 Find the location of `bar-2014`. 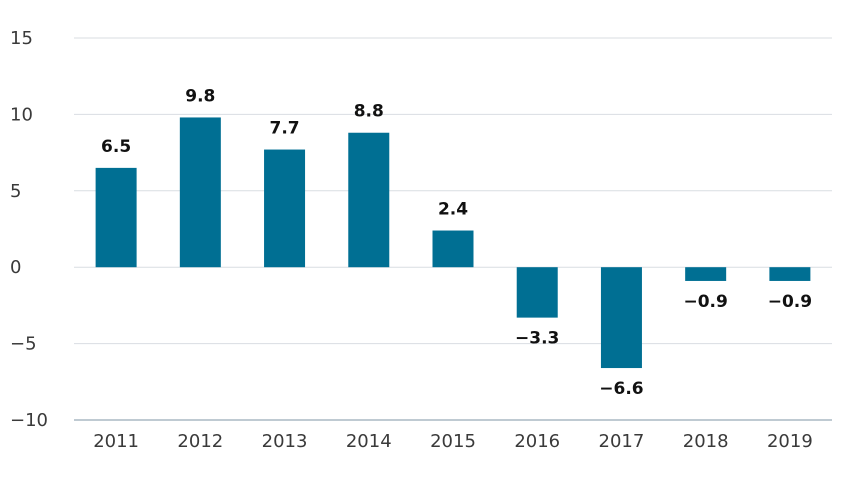

bar-2014 is located at coordinates (369, 200).